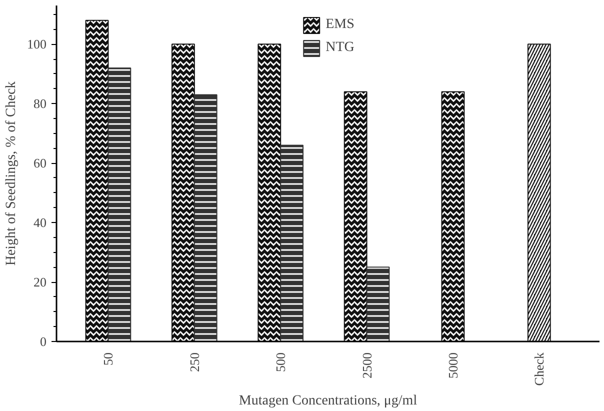  Describe the element at coordinates (11, 173) in the screenshot. I see `y-axis-title: Height of Seedlings, % of Check` at that location.